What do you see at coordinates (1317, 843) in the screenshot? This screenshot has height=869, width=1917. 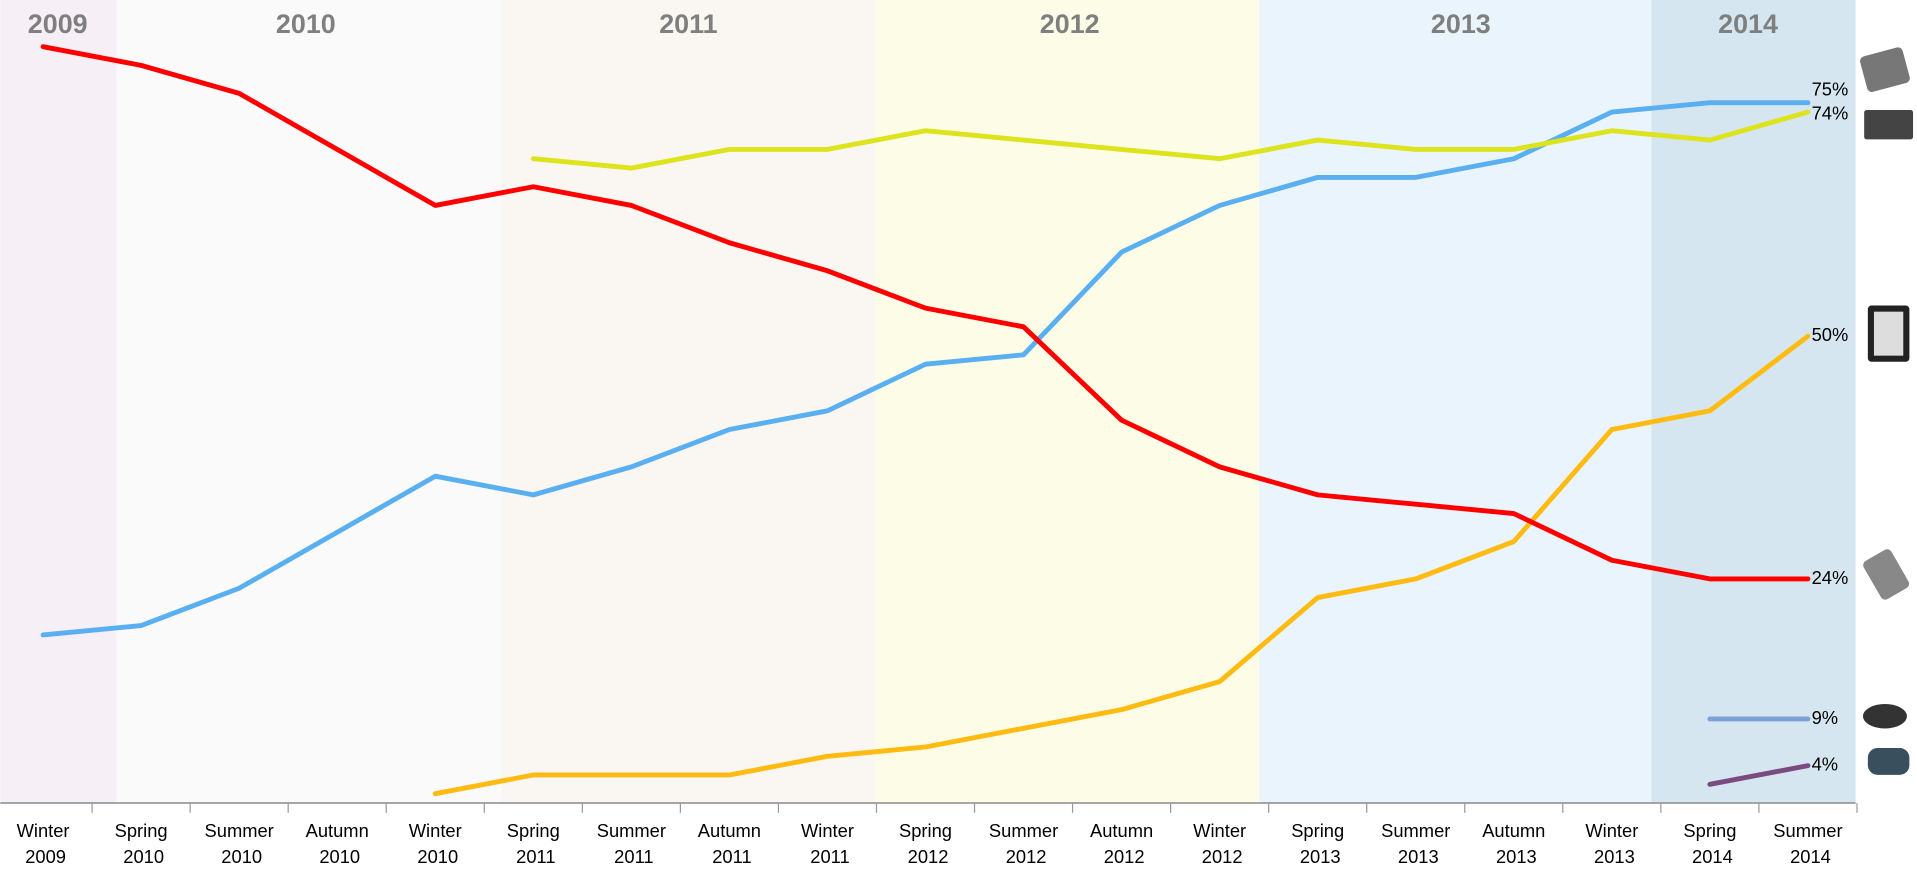 I see `x-tick-label: Spring 2013` at bounding box center [1317, 843].